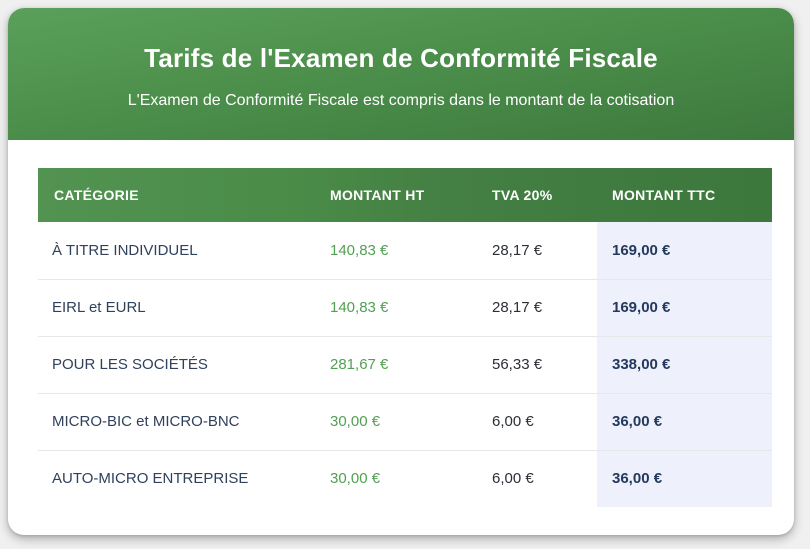 This screenshot has height=549, width=810. Describe the element at coordinates (169, 365) in the screenshot. I see `category-cell: POUR LES SOCIÉTÉS` at that location.